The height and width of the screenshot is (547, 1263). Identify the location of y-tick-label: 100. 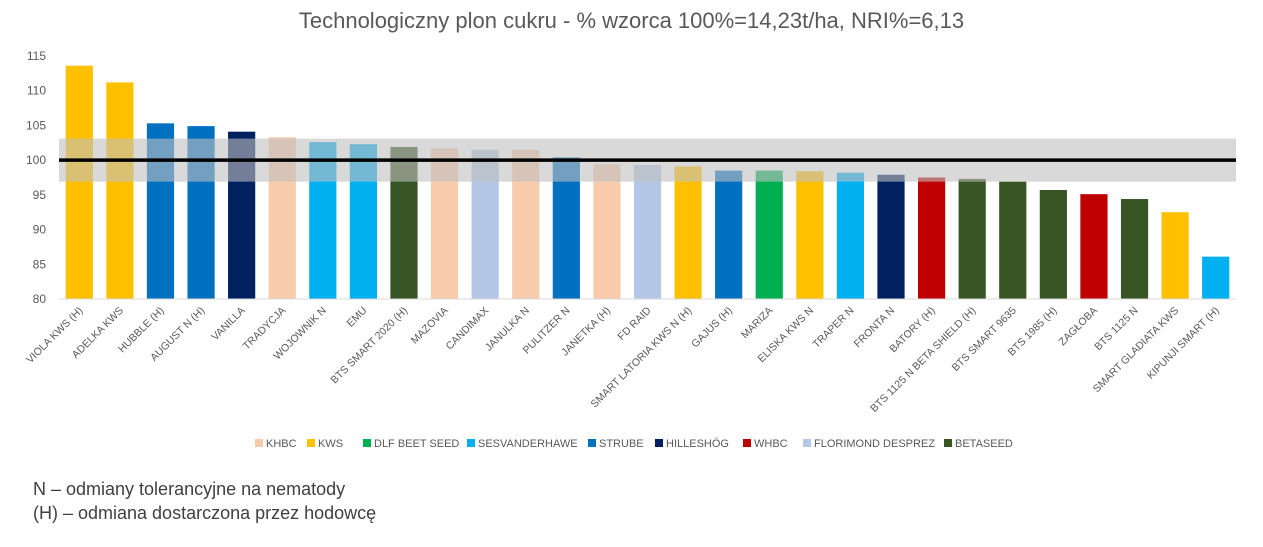
(36, 160).